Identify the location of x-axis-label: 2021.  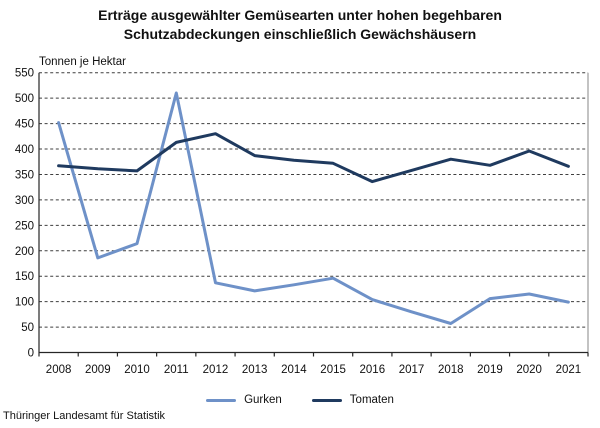
(569, 370).